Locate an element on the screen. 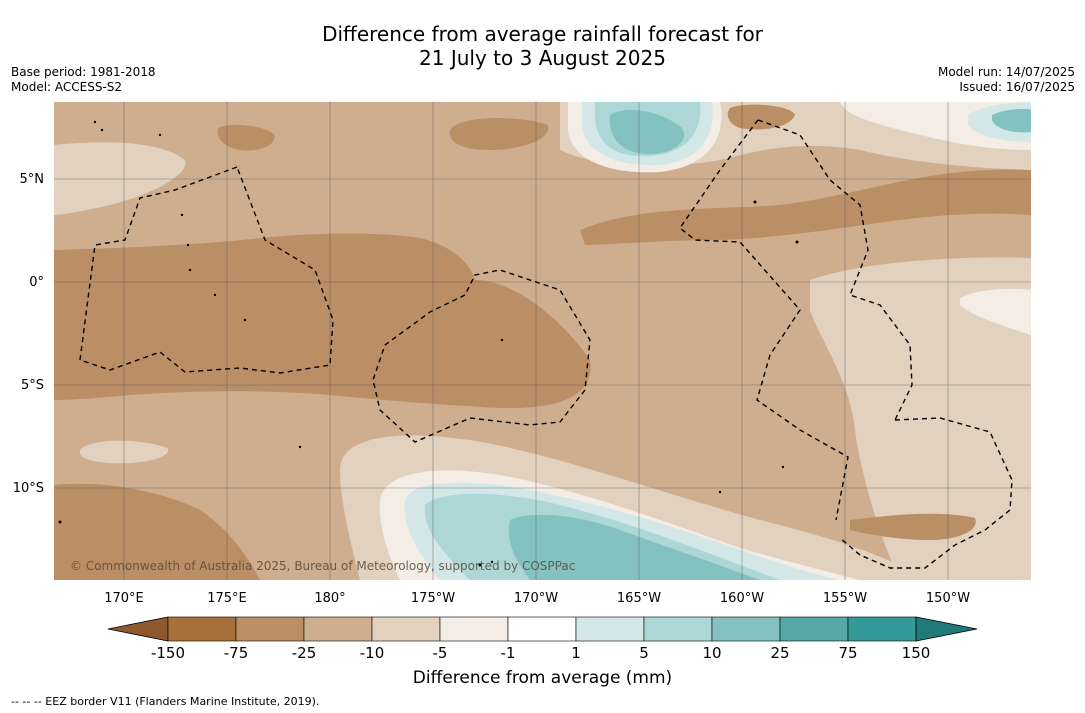 Image resolution: width=1085 pixels, height=713 pixels. lon-tick-label: 170°E is located at coordinates (124, 598).